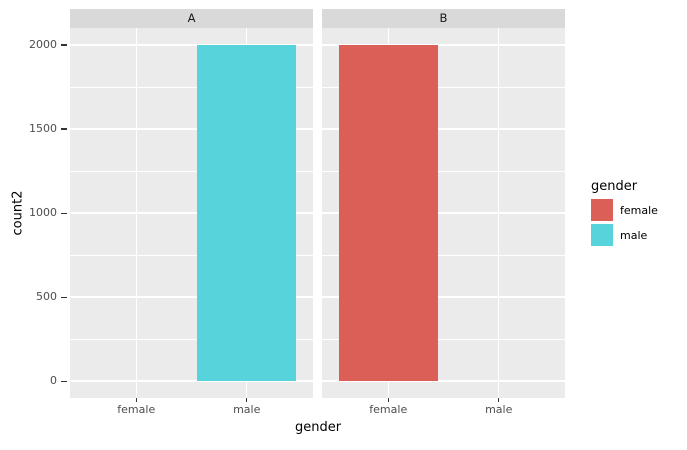 The image size is (687, 450). Describe the element at coordinates (191, 18) in the screenshot. I see `facet-strip: A` at that location.